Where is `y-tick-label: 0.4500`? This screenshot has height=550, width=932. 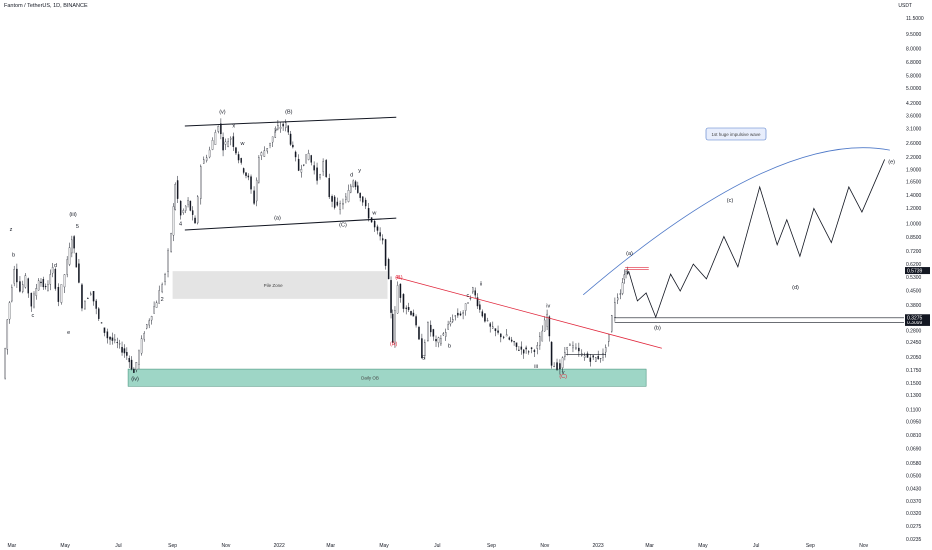 y-tick-label: 0.4500 is located at coordinates (914, 292).